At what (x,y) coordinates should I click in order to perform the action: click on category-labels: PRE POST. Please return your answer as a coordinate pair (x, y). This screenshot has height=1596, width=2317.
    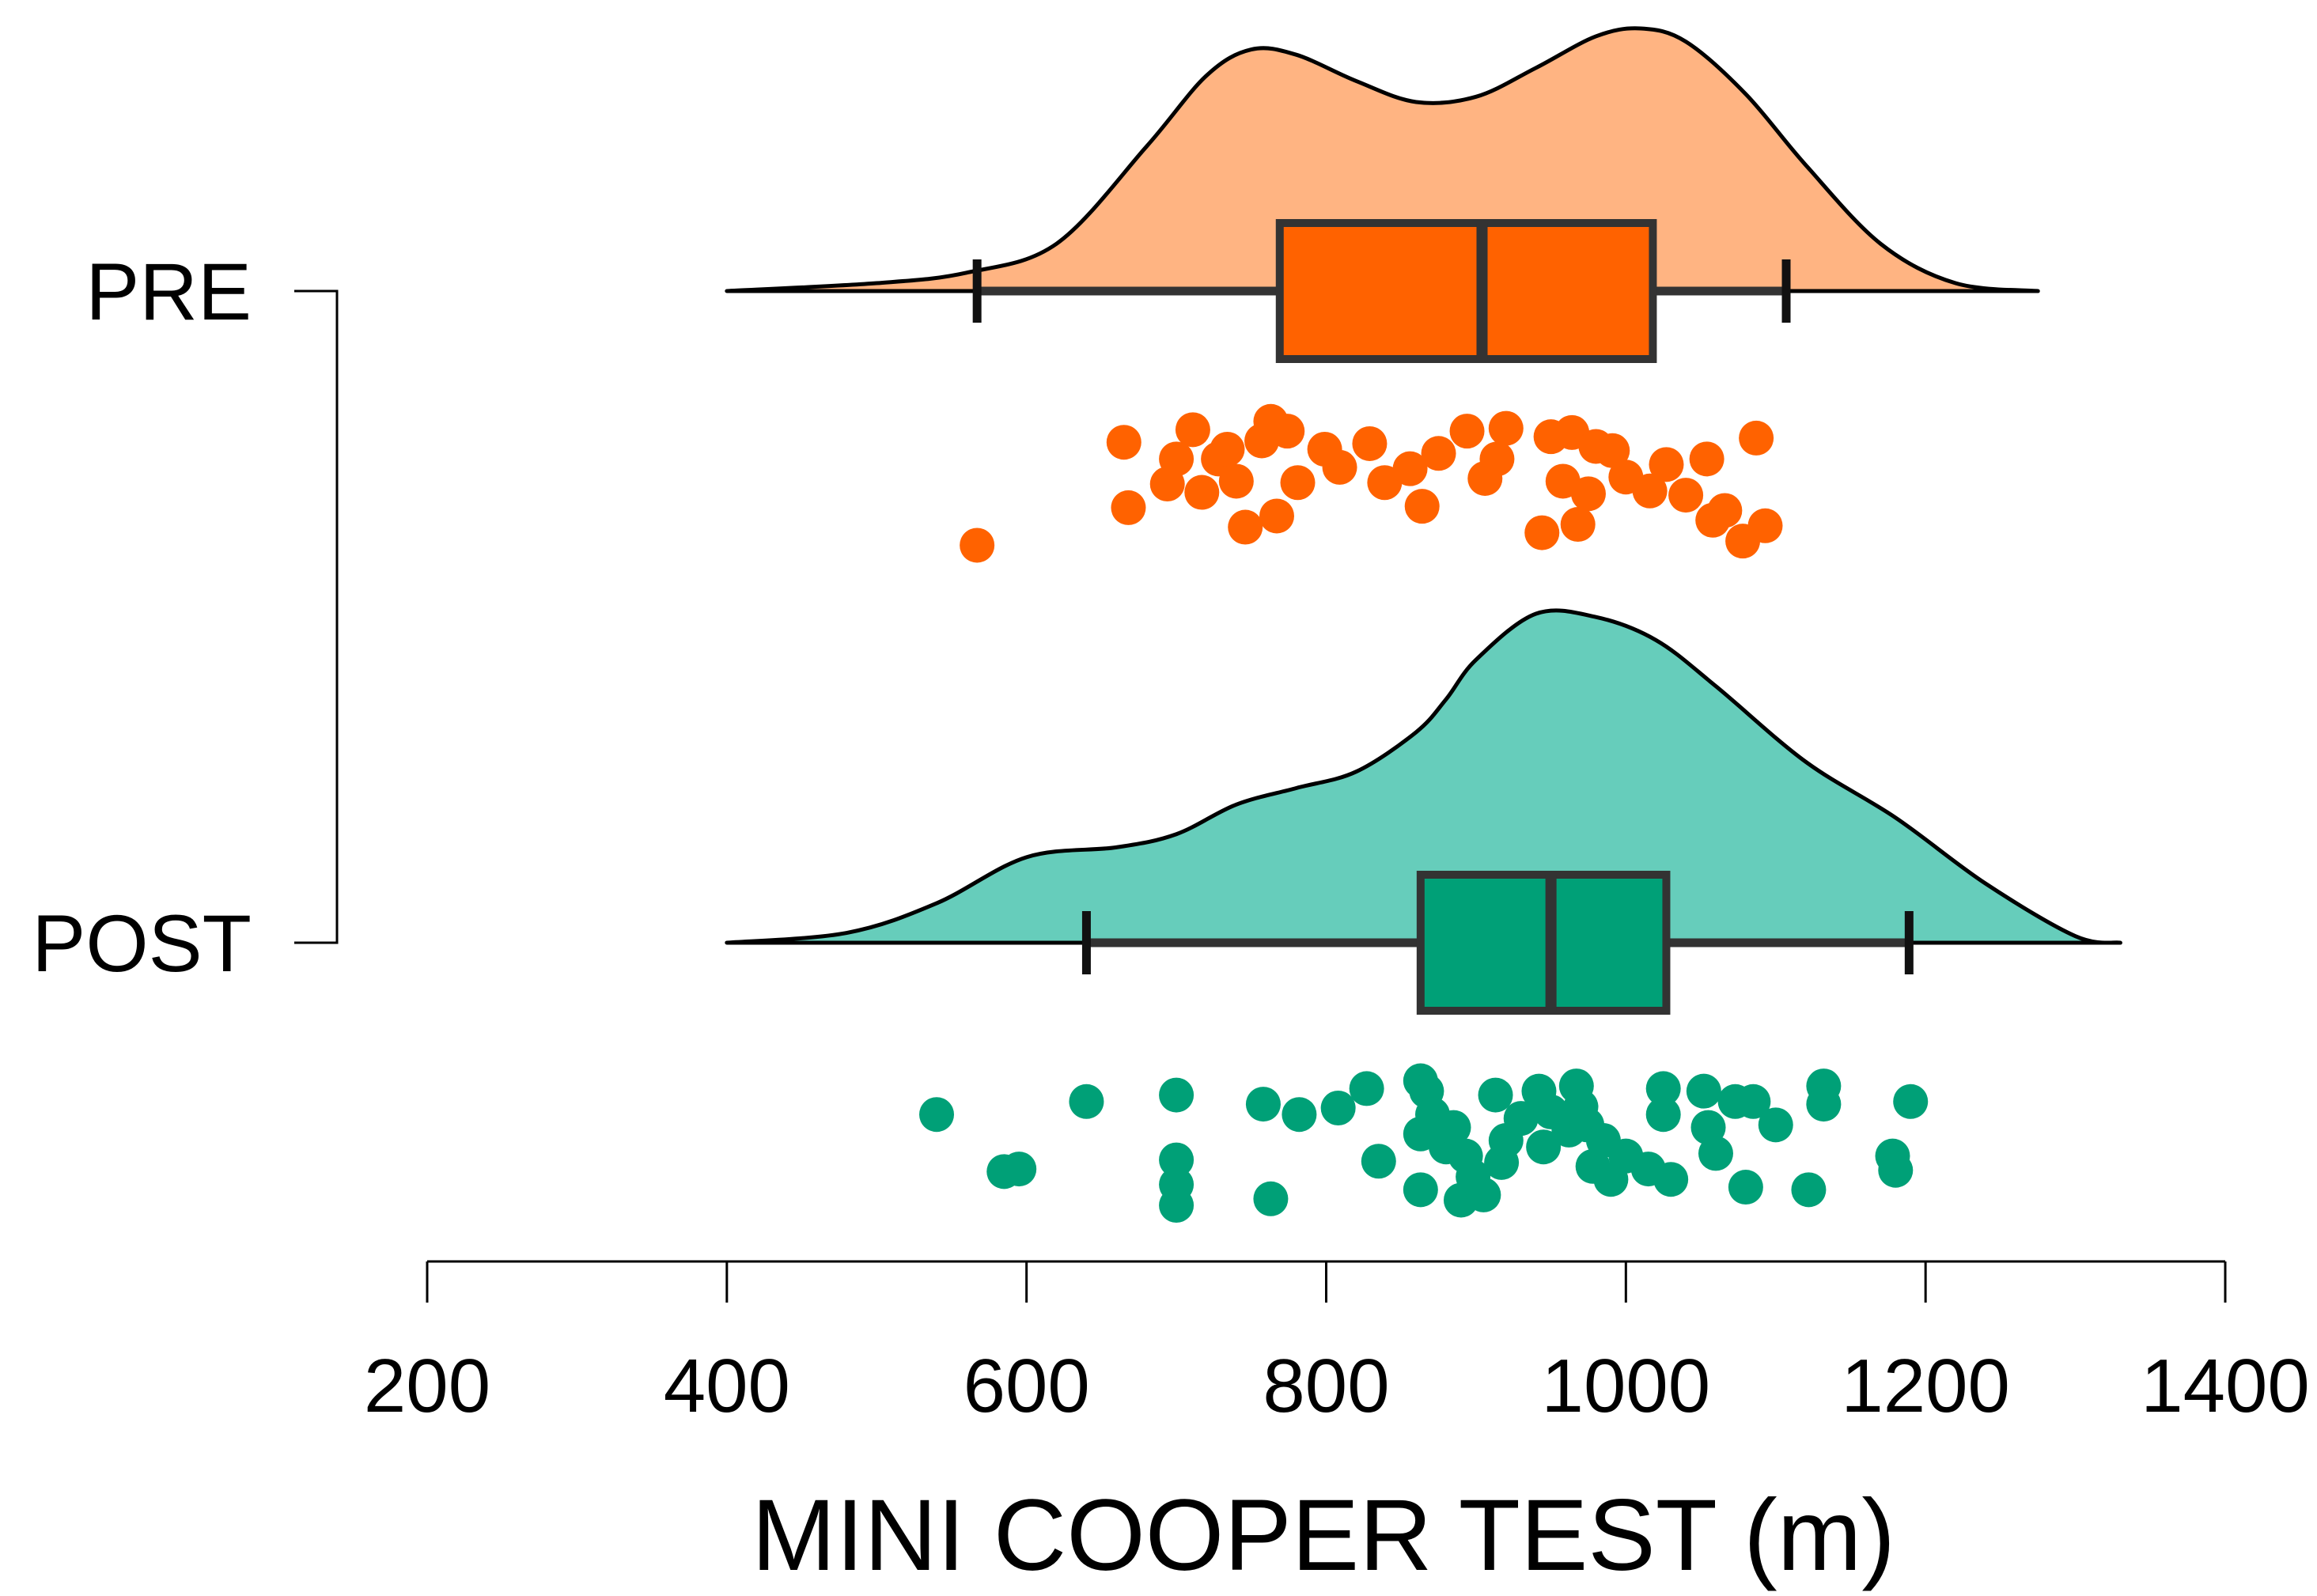
    Looking at the image, I should click on (142, 618).